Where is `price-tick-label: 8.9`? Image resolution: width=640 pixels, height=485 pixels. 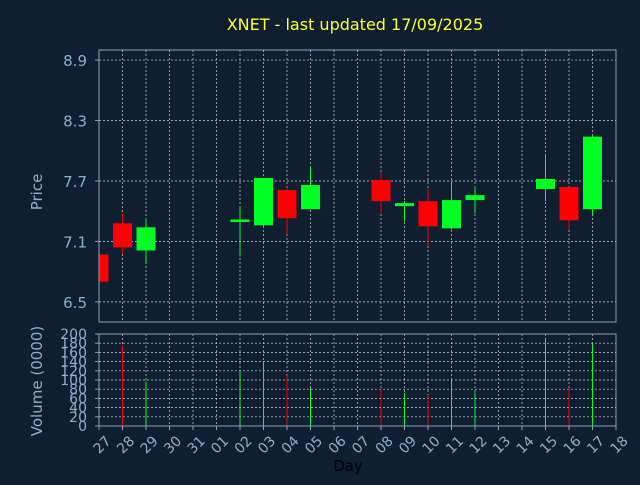 price-tick-label: 8.9 is located at coordinates (75, 61).